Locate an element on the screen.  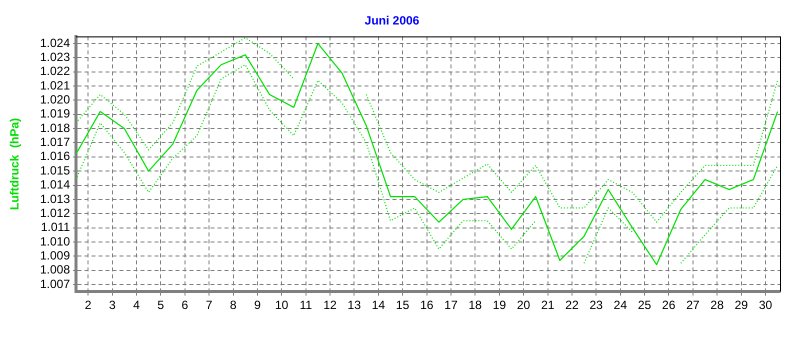
y-tick-label: 1.022 is located at coordinates (55, 71).